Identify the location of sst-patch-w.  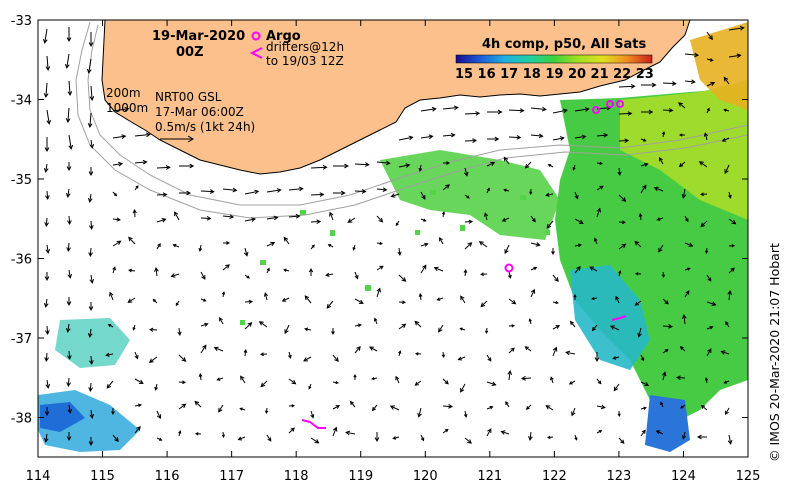
(92, 343).